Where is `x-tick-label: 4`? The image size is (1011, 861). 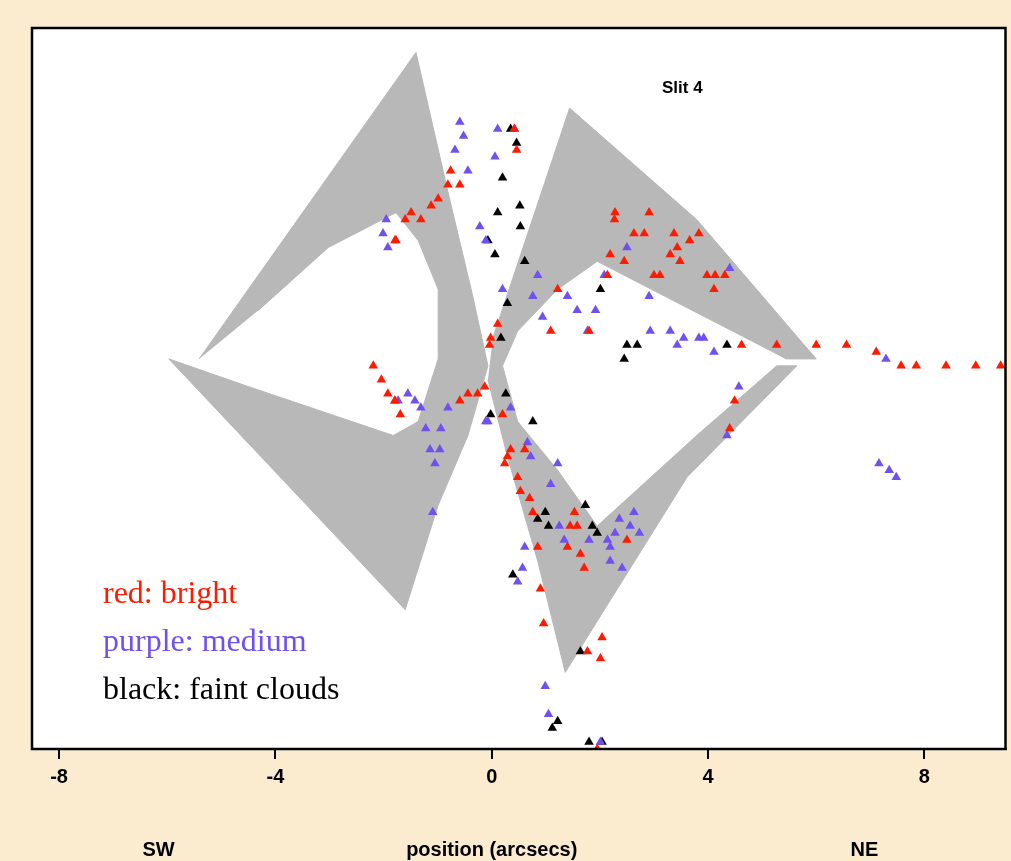 x-tick-label: 4 is located at coordinates (708, 775).